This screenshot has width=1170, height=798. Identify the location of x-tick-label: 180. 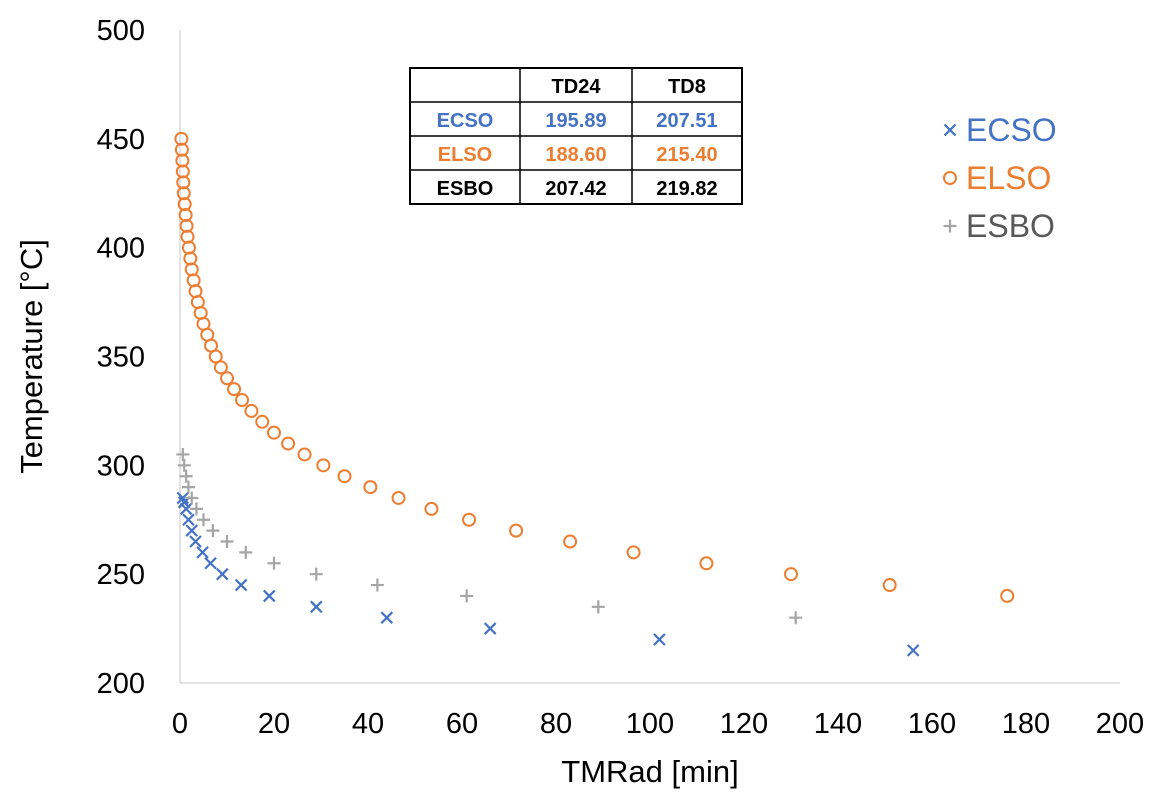
(1026, 724).